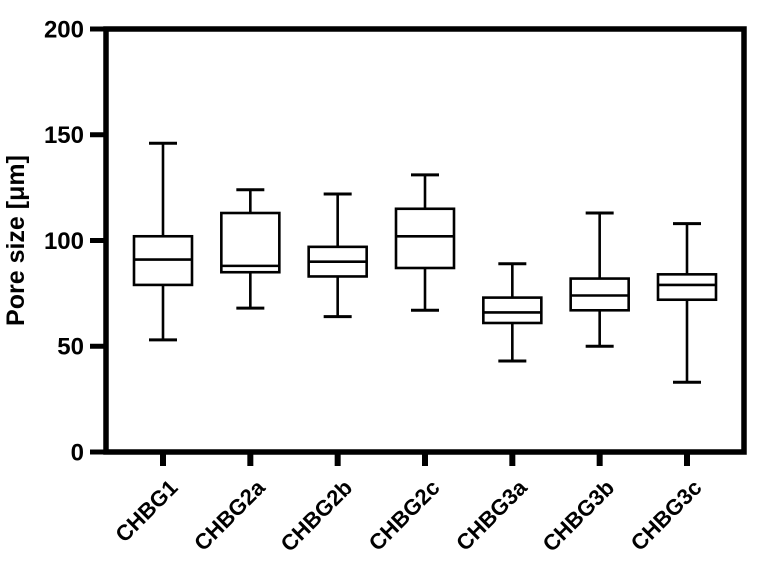 The image size is (766, 574). What do you see at coordinates (579, 516) in the screenshot?
I see `x-tick-label: CHBG3b` at bounding box center [579, 516].